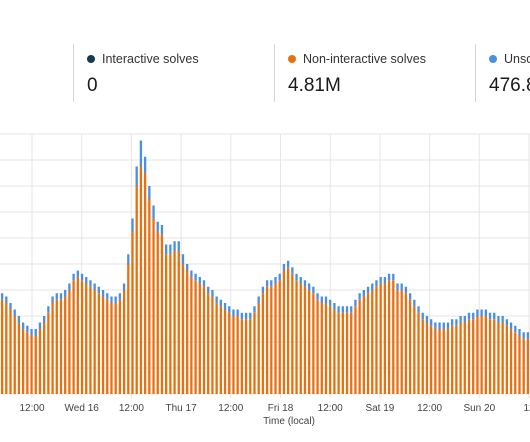 The image size is (530, 442). I want to click on stat-unsolved: Unsol 476.8, so click(502, 73).